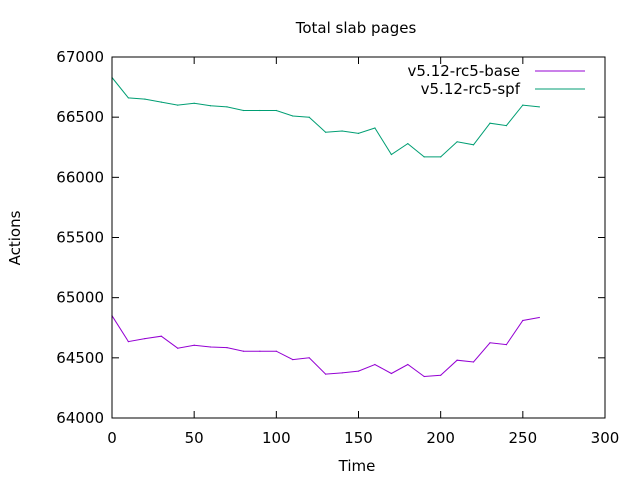 This screenshot has height=480, width=640. Describe the element at coordinates (358, 438) in the screenshot. I see `x-tick-label: 150` at that location.